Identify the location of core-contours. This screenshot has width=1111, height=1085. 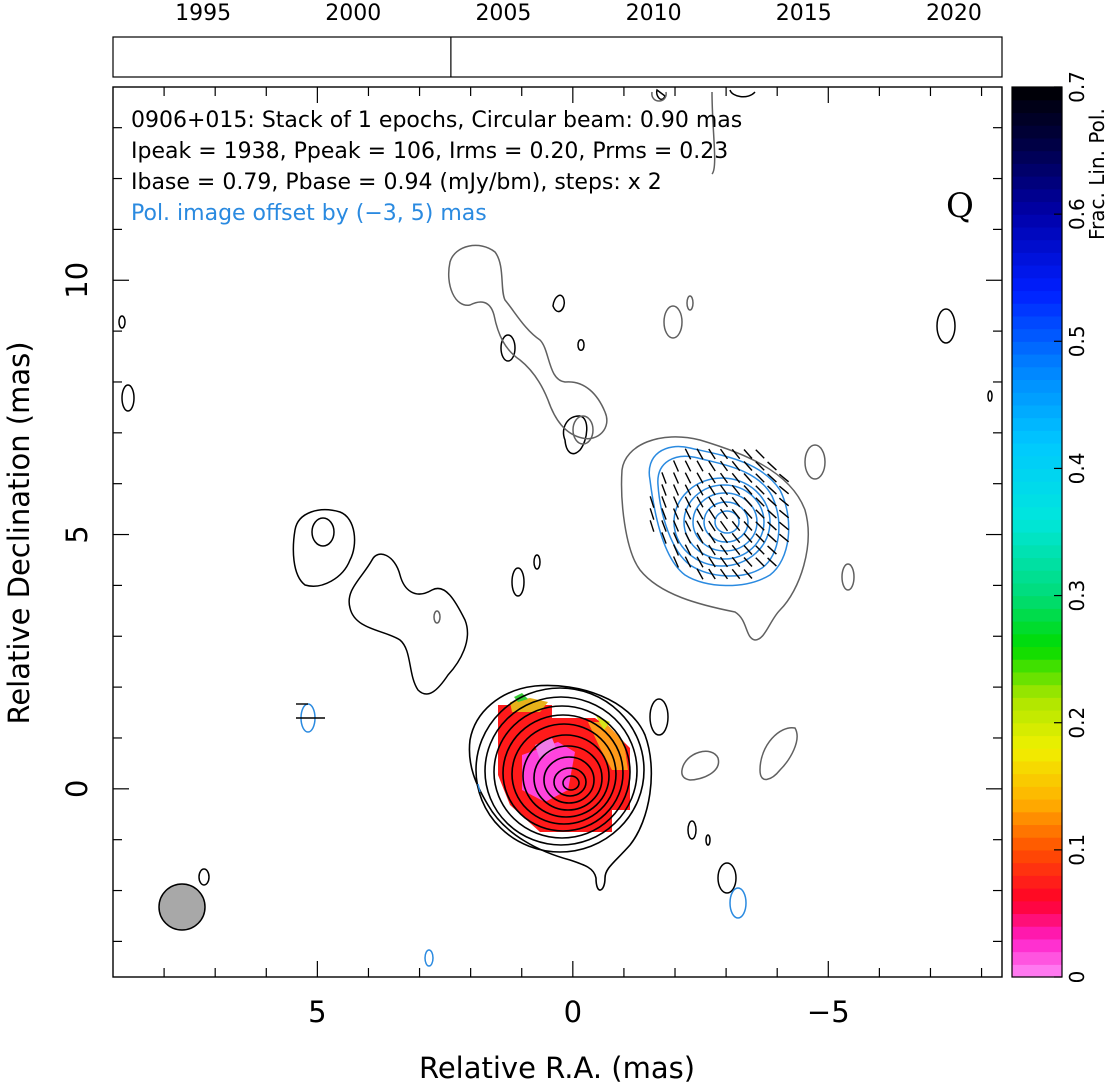
(560, 787).